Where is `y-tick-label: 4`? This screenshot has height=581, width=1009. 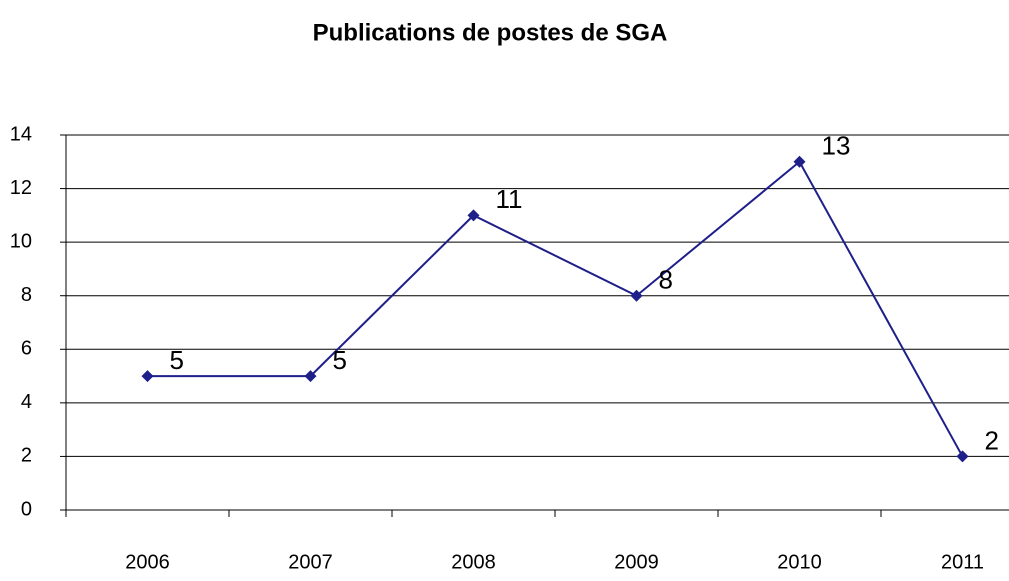
y-tick-label: 4 is located at coordinates (26, 402).